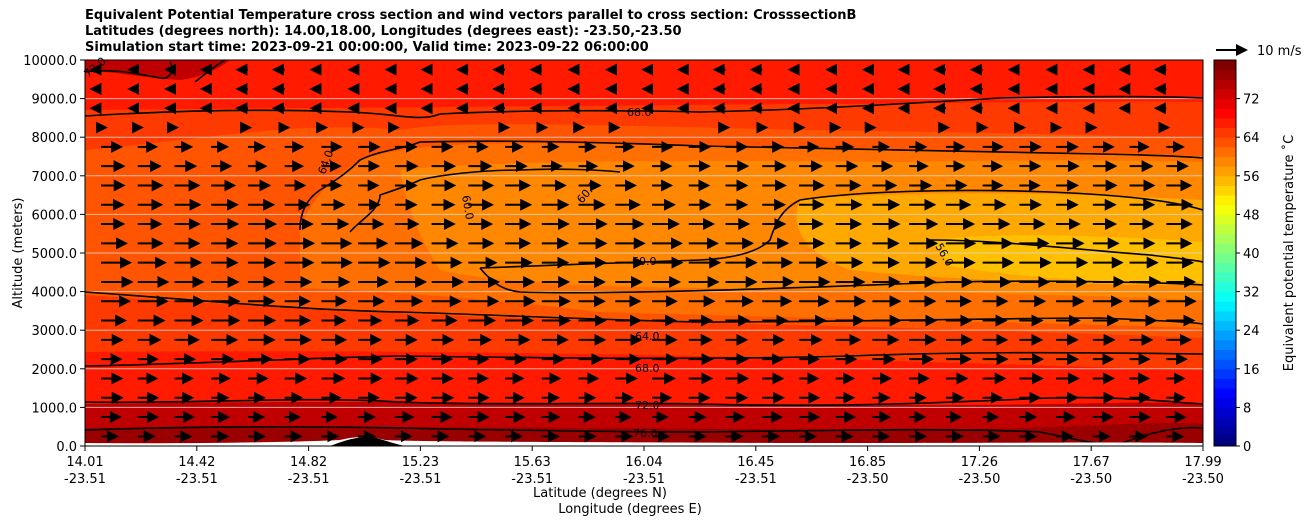 This screenshot has height=526, width=1308. What do you see at coordinates (55, 408) in the screenshot?
I see `y-tick-label: 1000.0` at bounding box center [55, 408].